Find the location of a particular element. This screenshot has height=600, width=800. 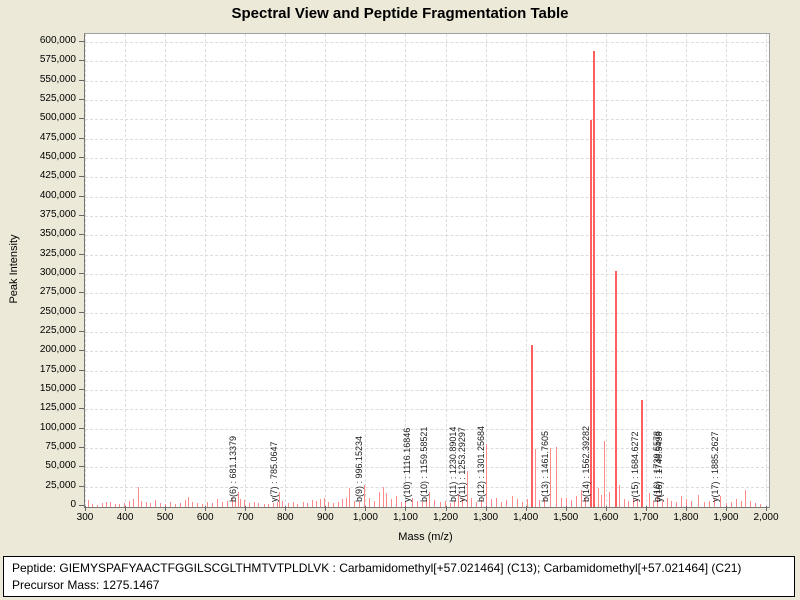

x-axis-title: Mass (m/z) is located at coordinates (425, 537).